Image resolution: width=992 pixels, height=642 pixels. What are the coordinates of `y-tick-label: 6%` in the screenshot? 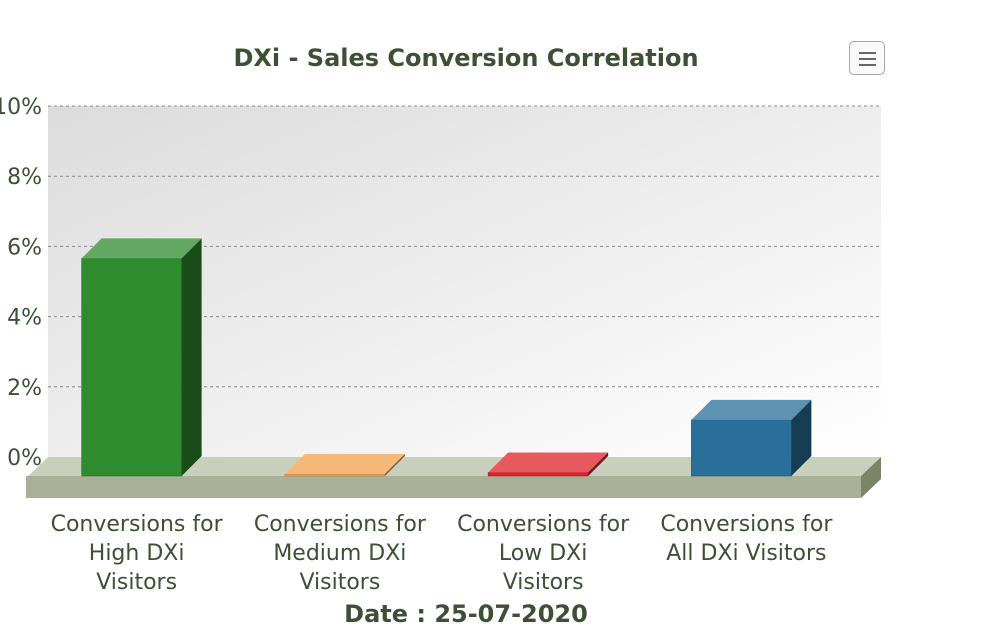 It's located at (24, 247).